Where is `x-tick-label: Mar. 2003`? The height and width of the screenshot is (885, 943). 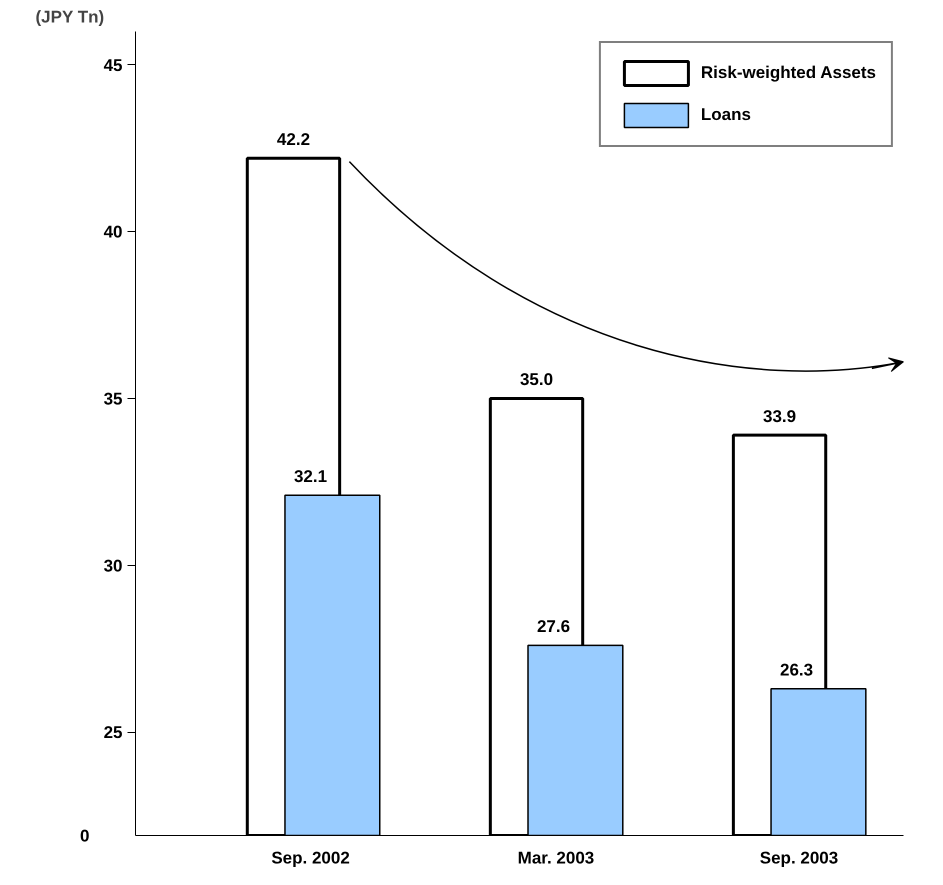 x-tick-label: Mar. 2003 is located at coordinates (556, 858).